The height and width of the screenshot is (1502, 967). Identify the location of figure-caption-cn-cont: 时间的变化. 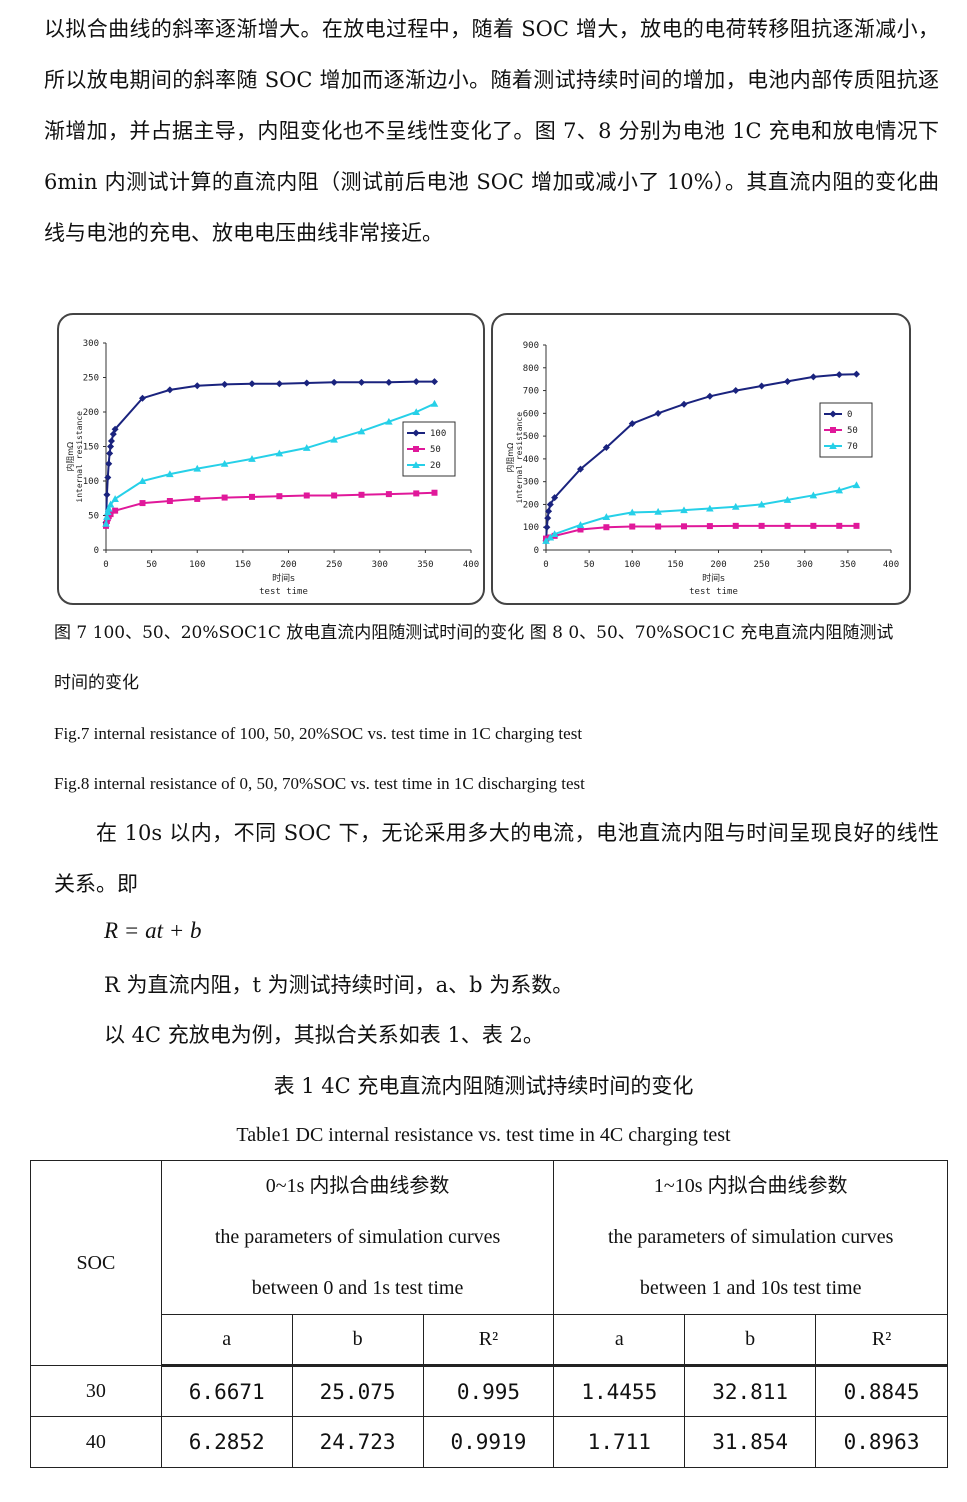
(96, 683).